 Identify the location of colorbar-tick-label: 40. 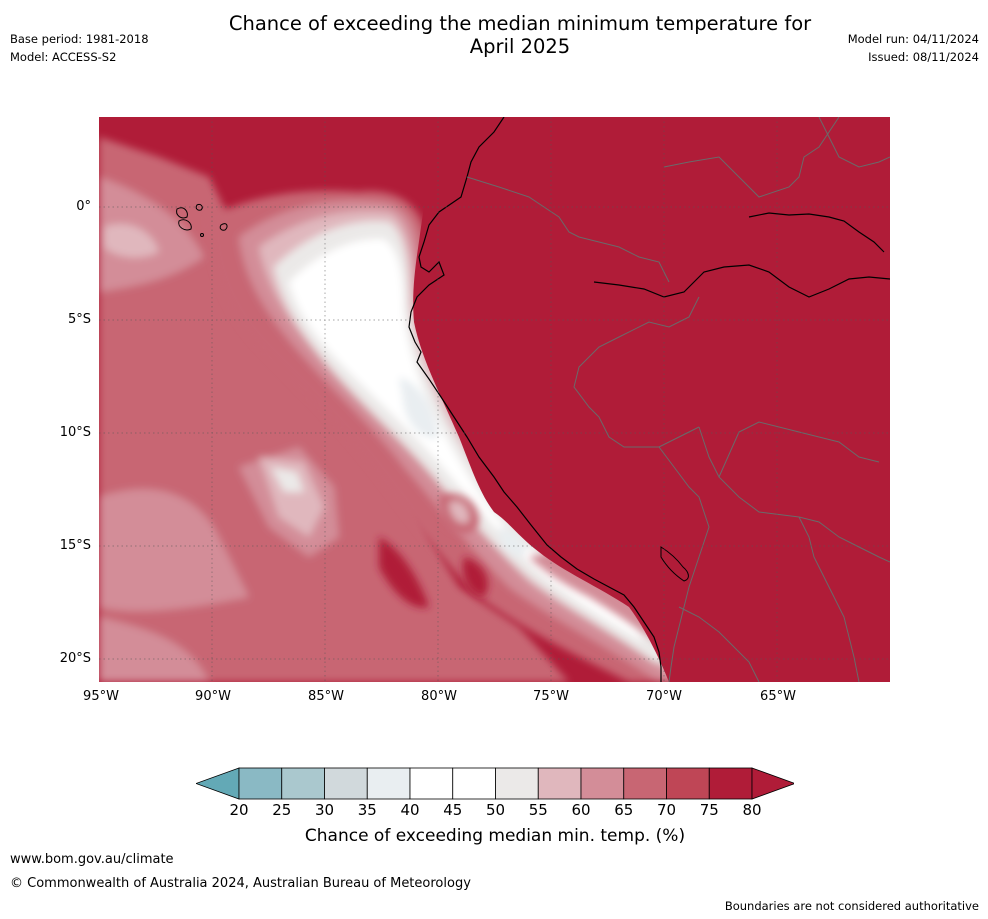
(410, 810).